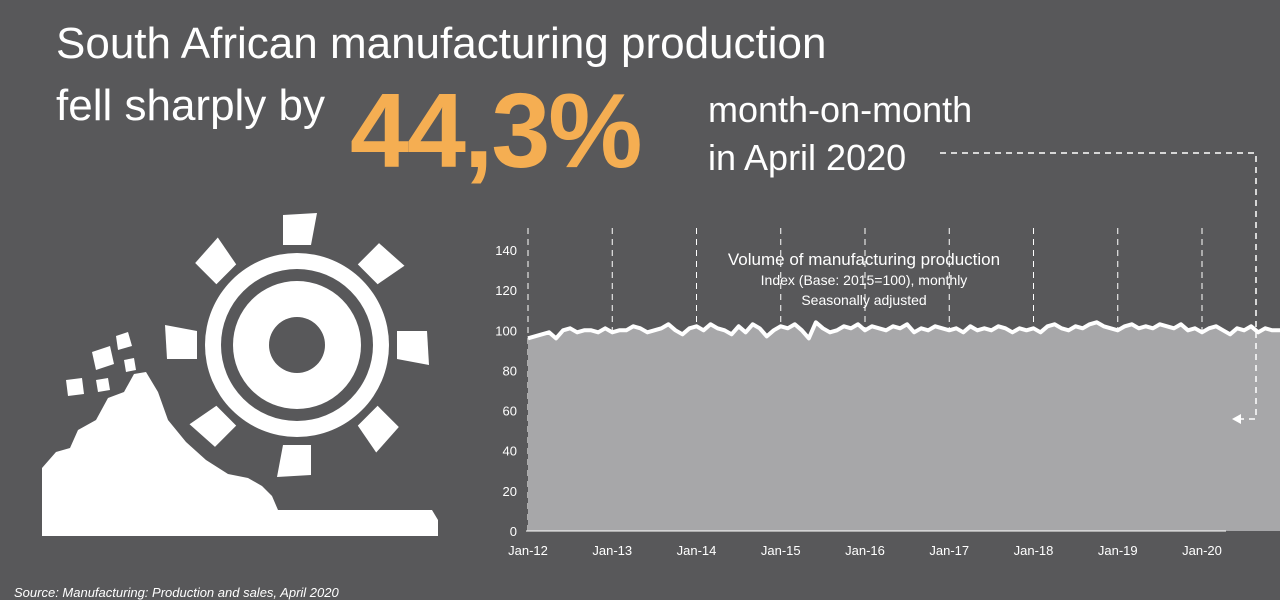 This screenshot has height=600, width=1280. I want to click on y-tick-label: 60, so click(510, 411).